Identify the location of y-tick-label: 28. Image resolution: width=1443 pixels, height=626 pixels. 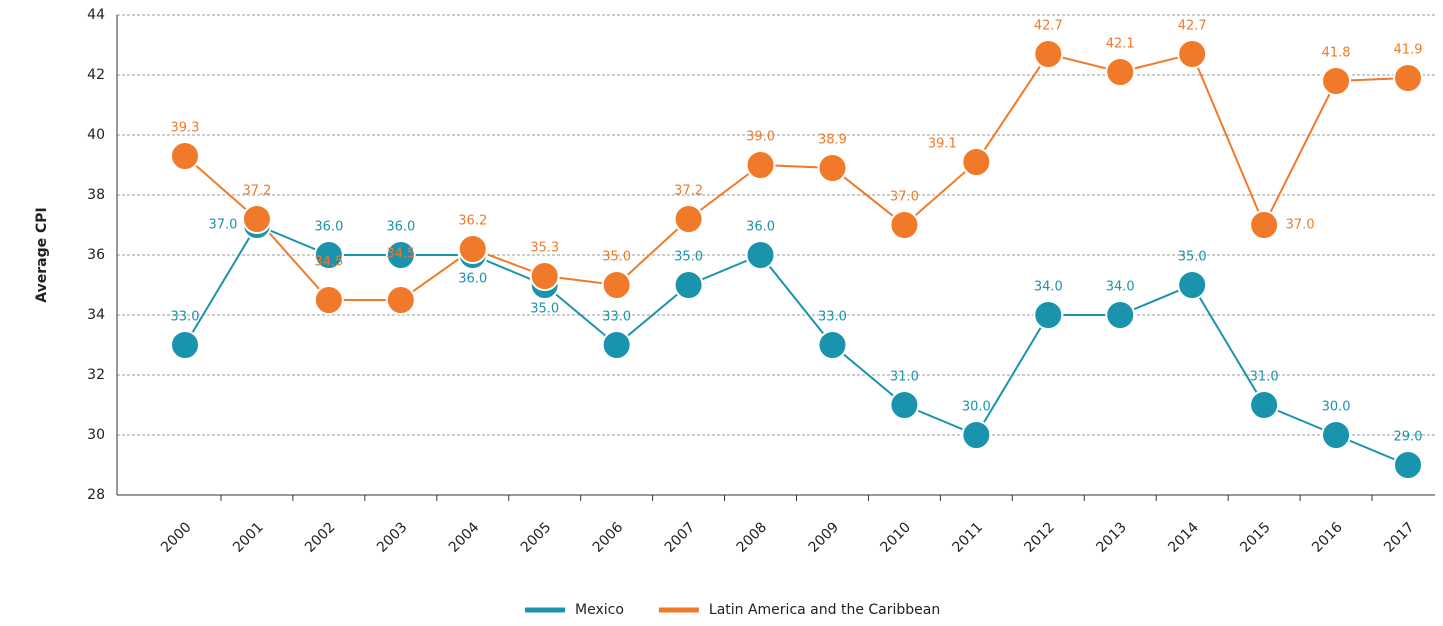
(96, 495).